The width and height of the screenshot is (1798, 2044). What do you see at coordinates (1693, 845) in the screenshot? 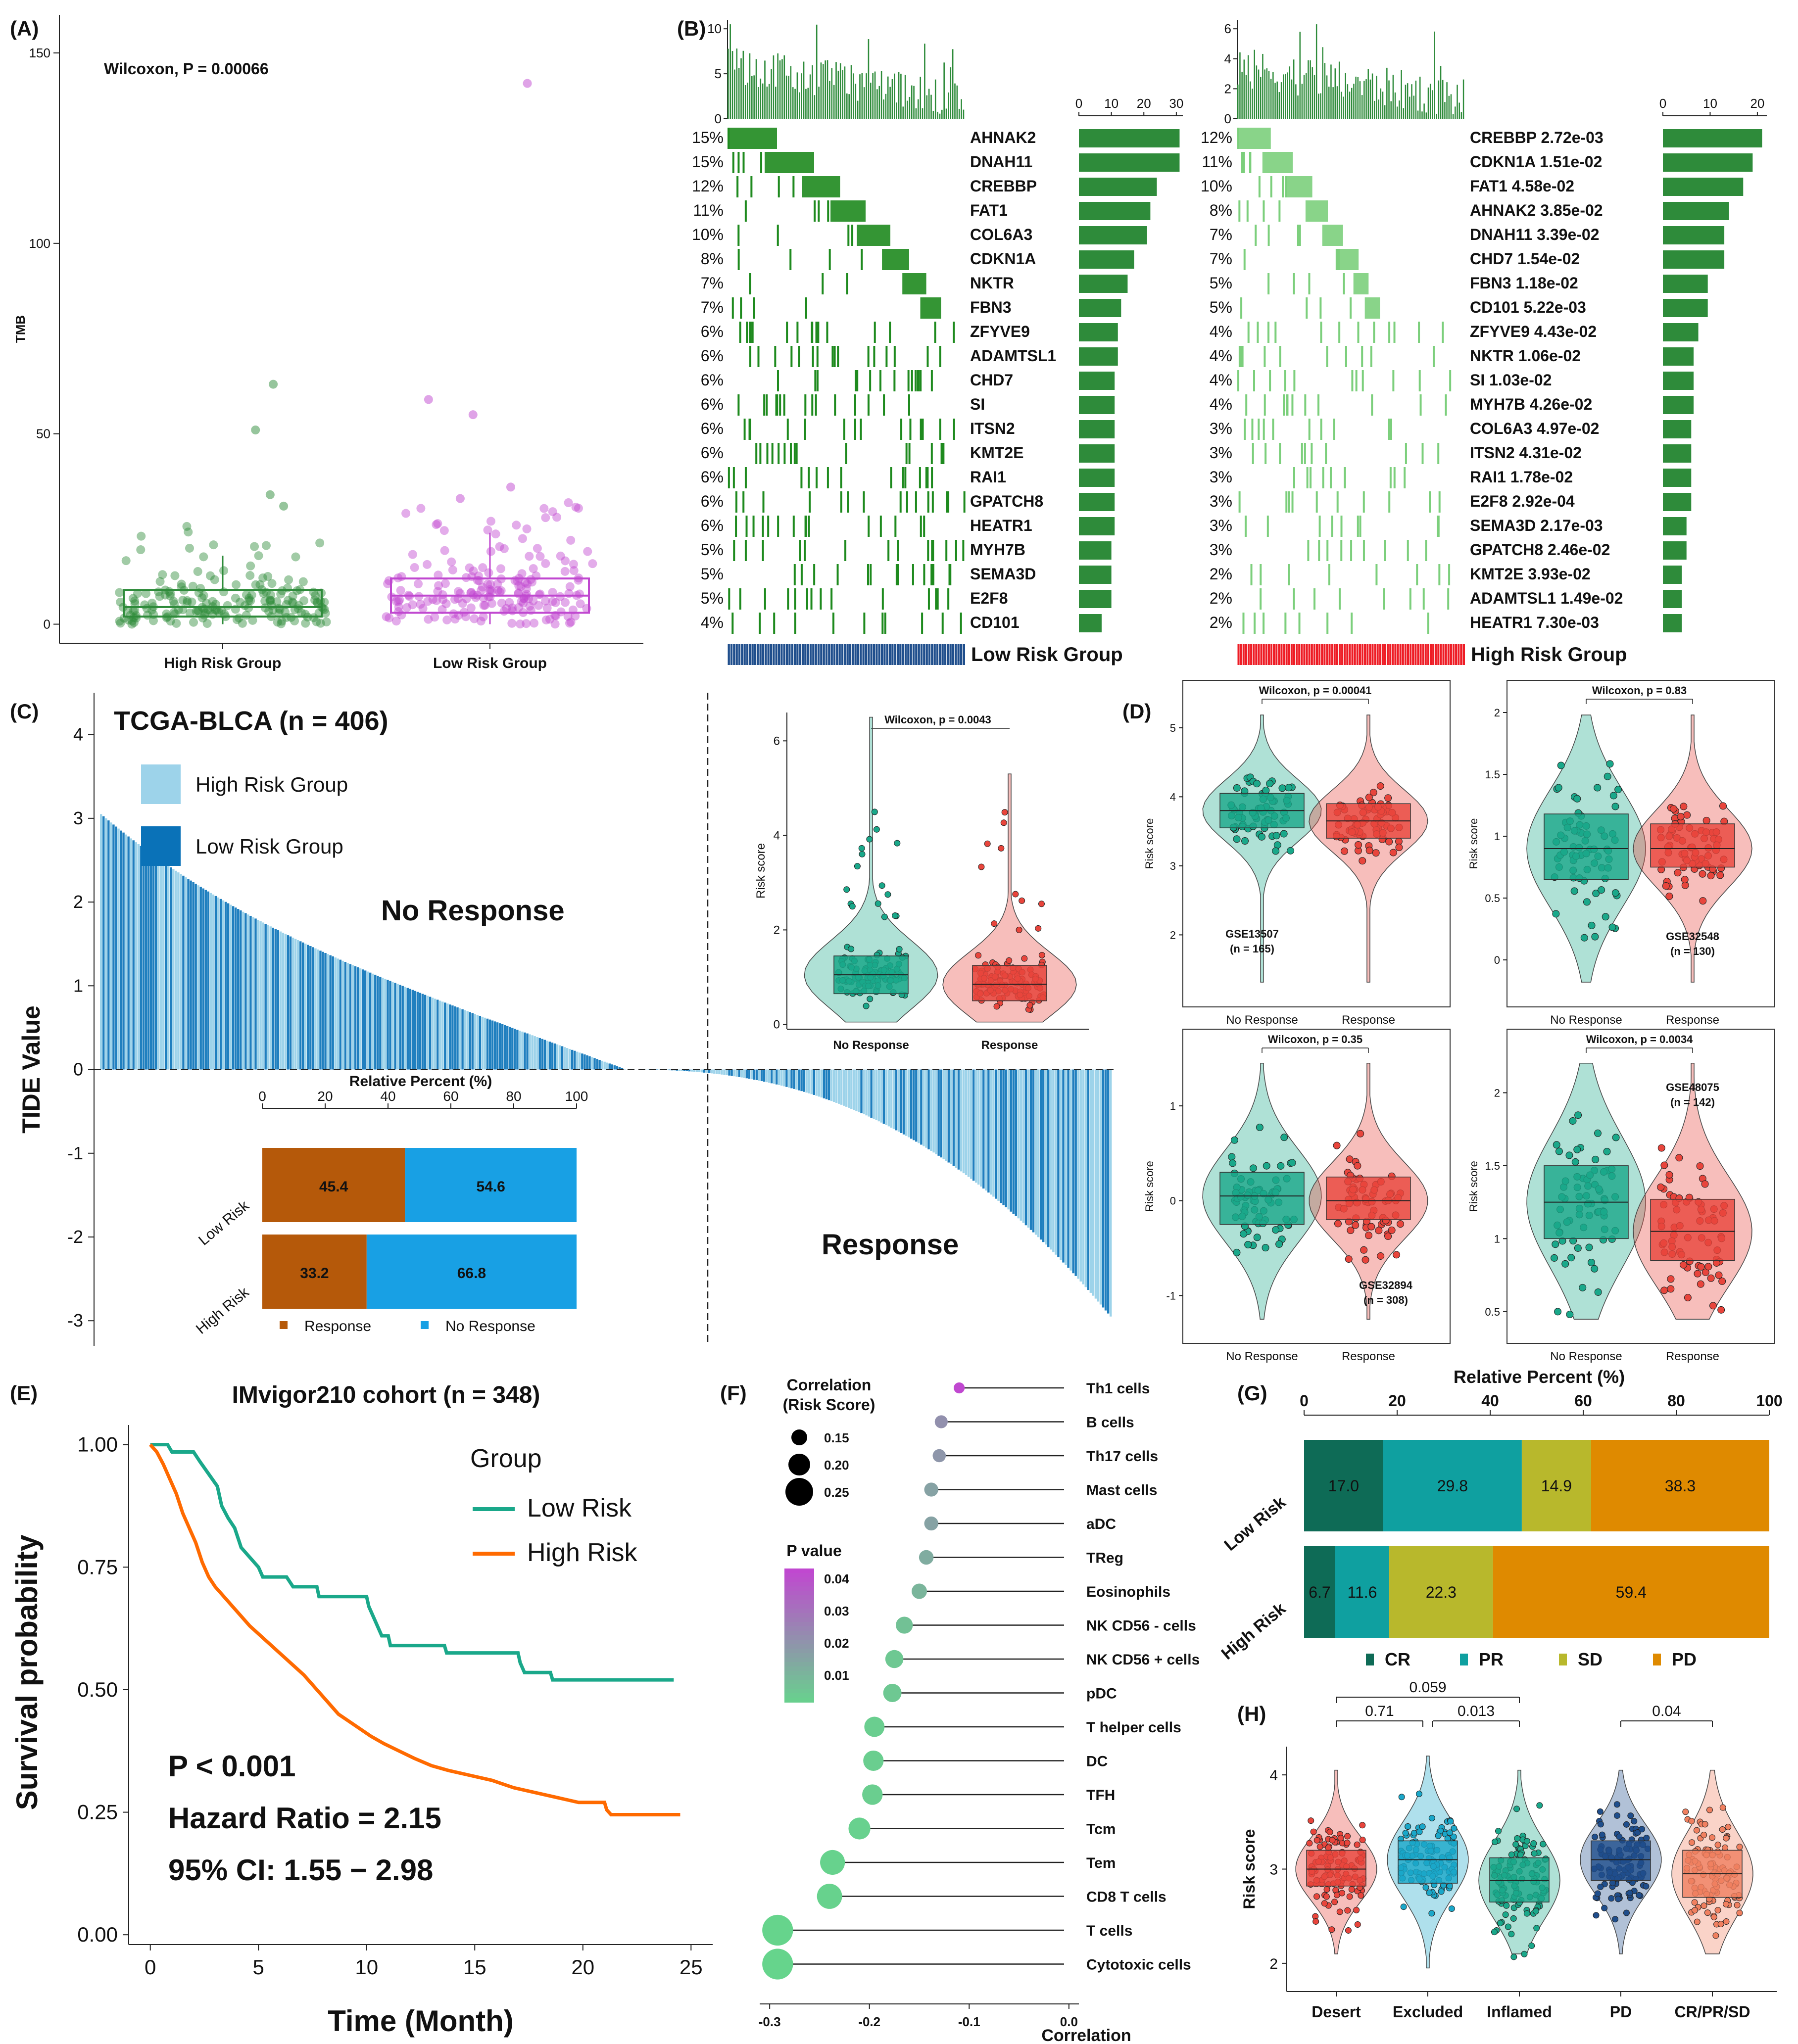
I see `d-box` at bounding box center [1693, 845].